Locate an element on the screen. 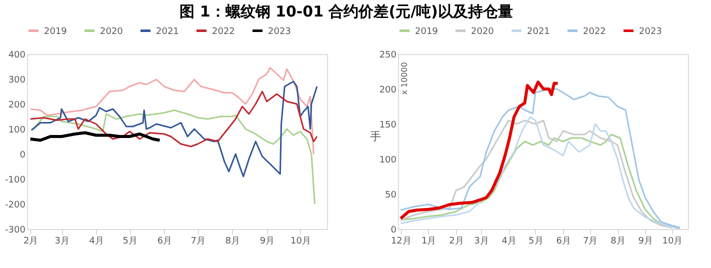  y-tick-label: -100 is located at coordinates (15, 181).